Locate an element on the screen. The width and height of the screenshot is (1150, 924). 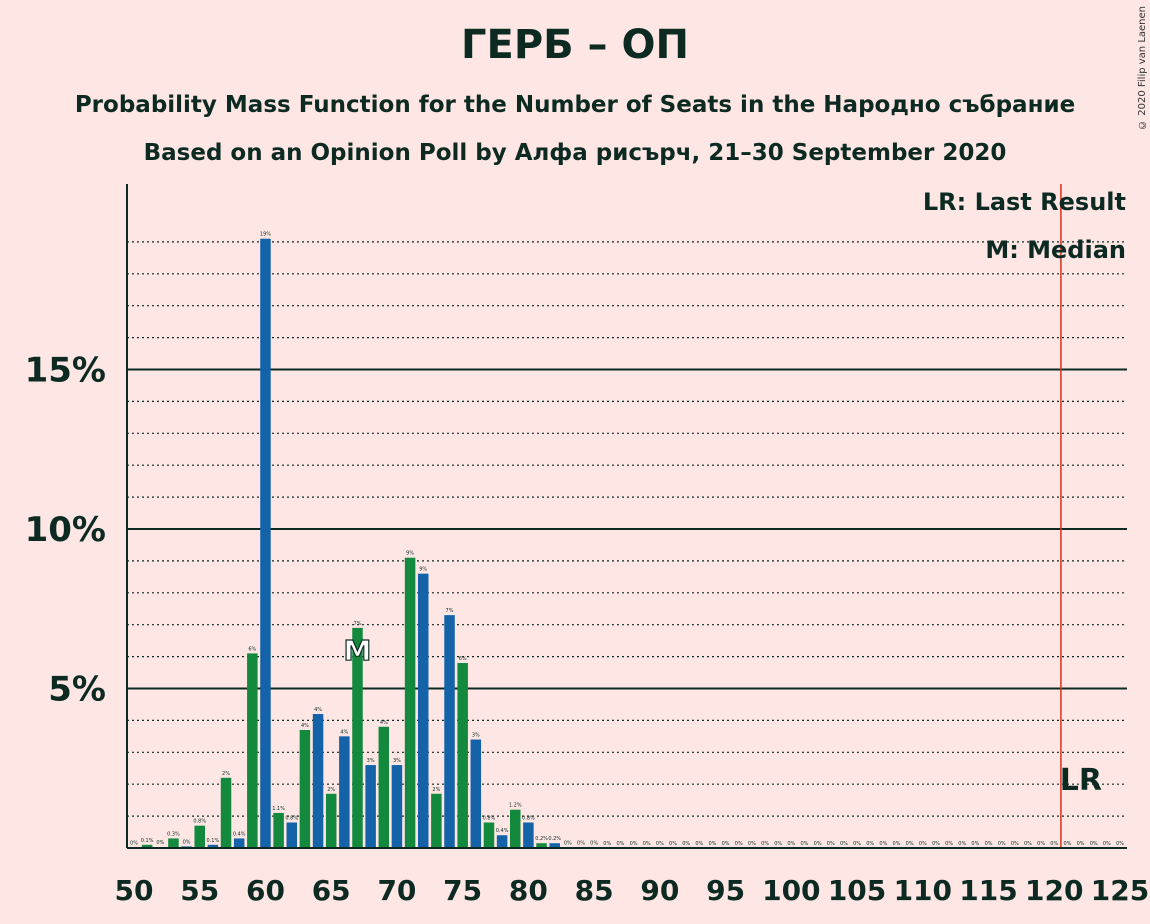
bar-label-106: 0% is located at coordinates (870, 844).